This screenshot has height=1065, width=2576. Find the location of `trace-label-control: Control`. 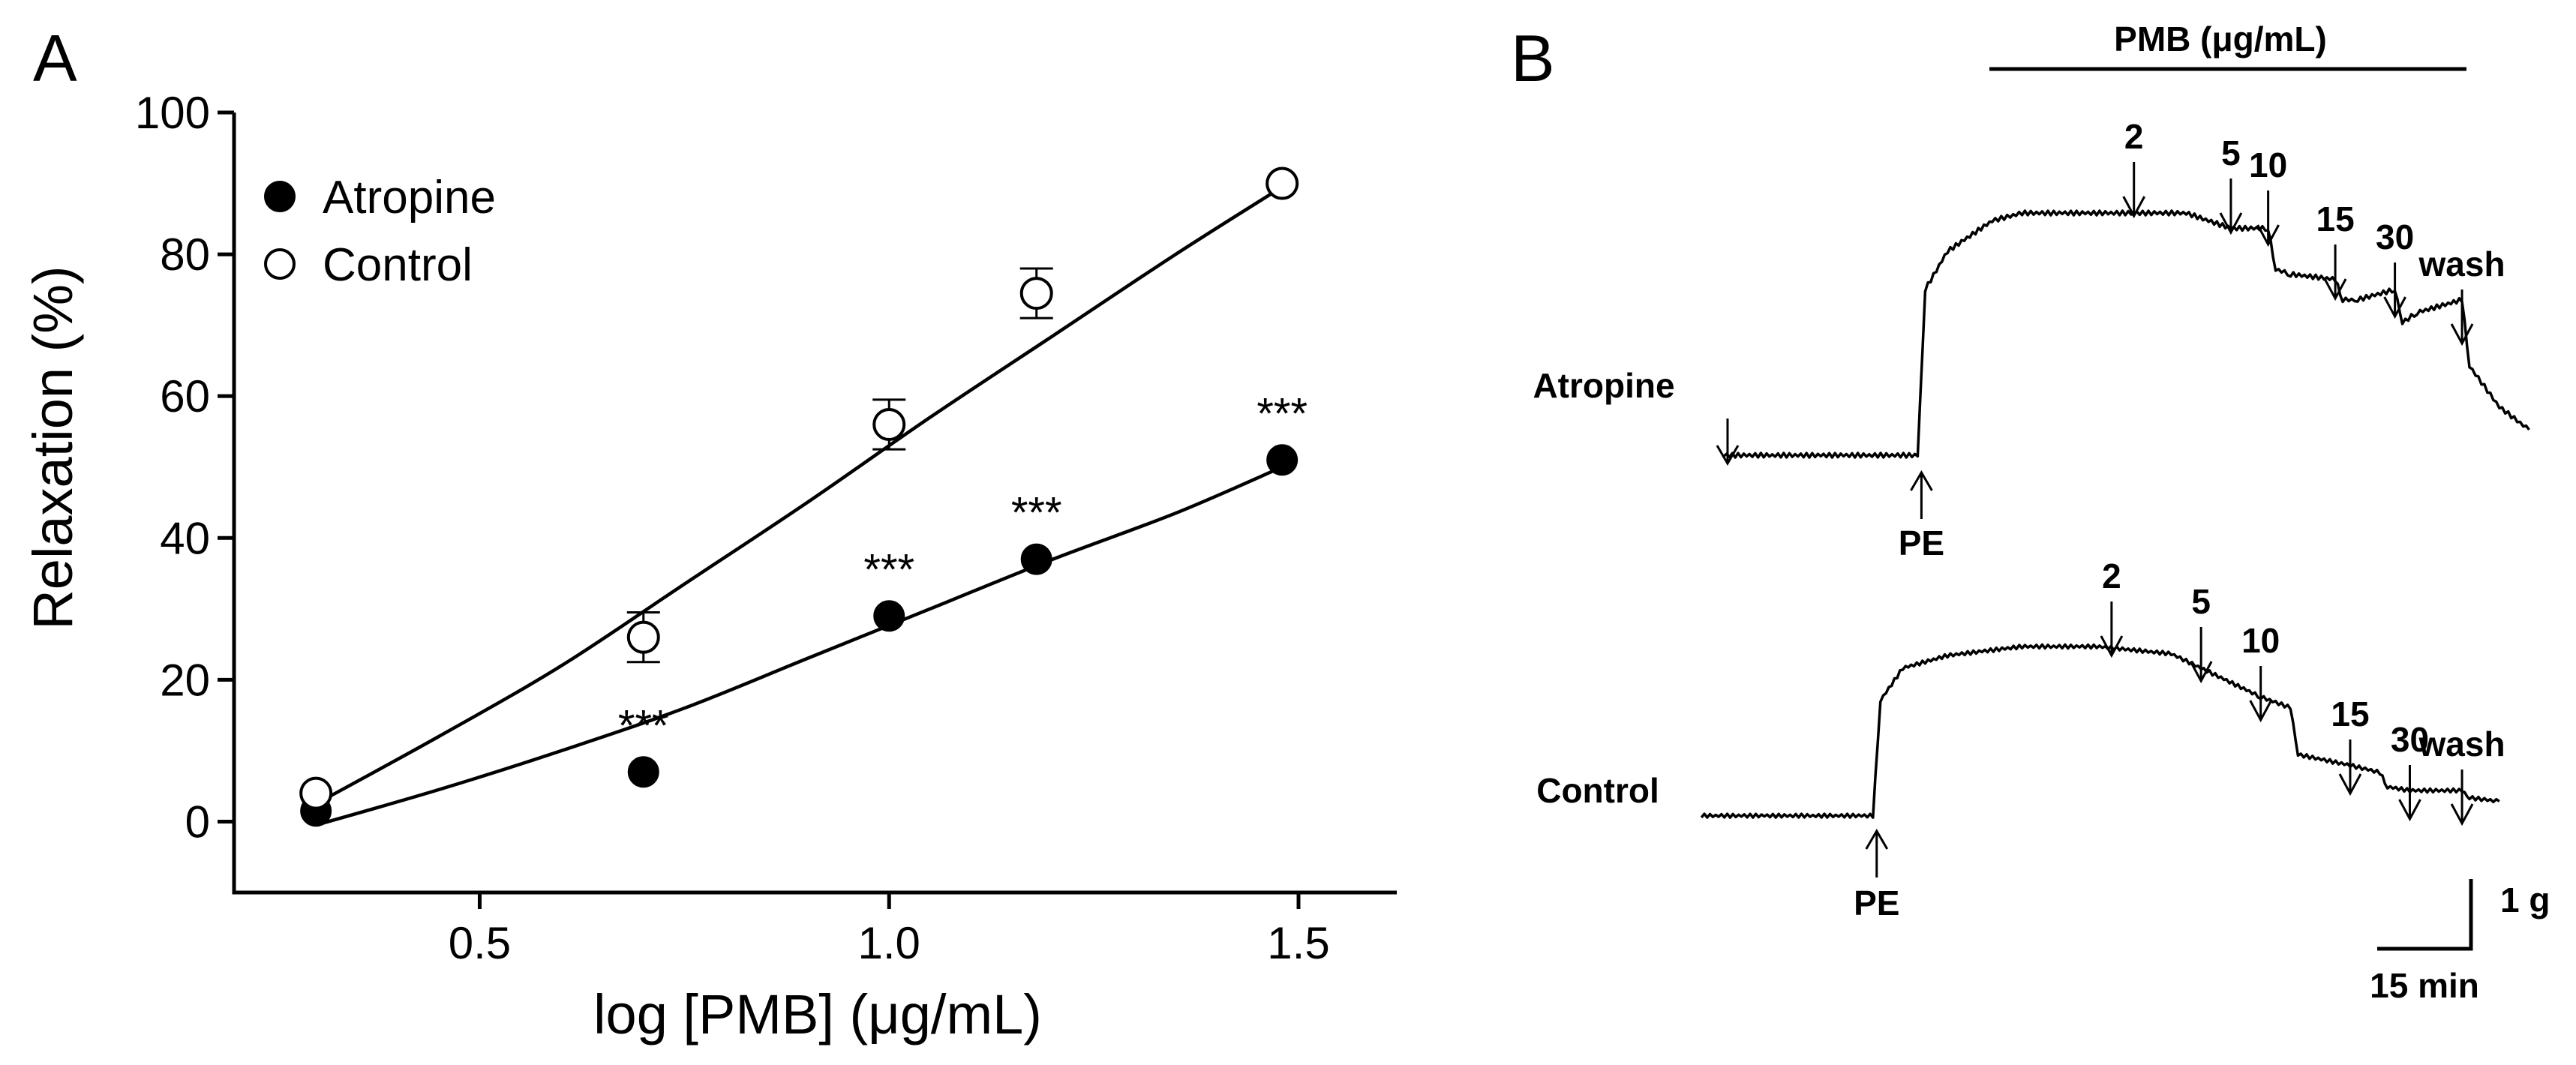

trace-label-control: Control is located at coordinates (1597, 790).